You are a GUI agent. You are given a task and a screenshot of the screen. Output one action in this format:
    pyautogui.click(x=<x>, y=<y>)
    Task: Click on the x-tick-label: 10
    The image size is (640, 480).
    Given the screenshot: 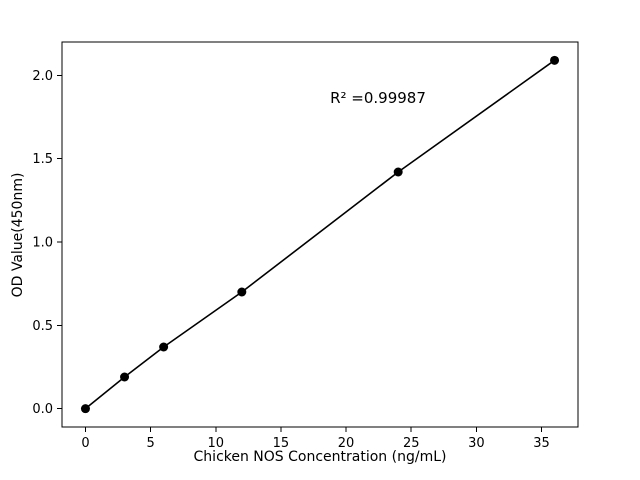 What is the action you would take?
    pyautogui.click(x=215, y=443)
    